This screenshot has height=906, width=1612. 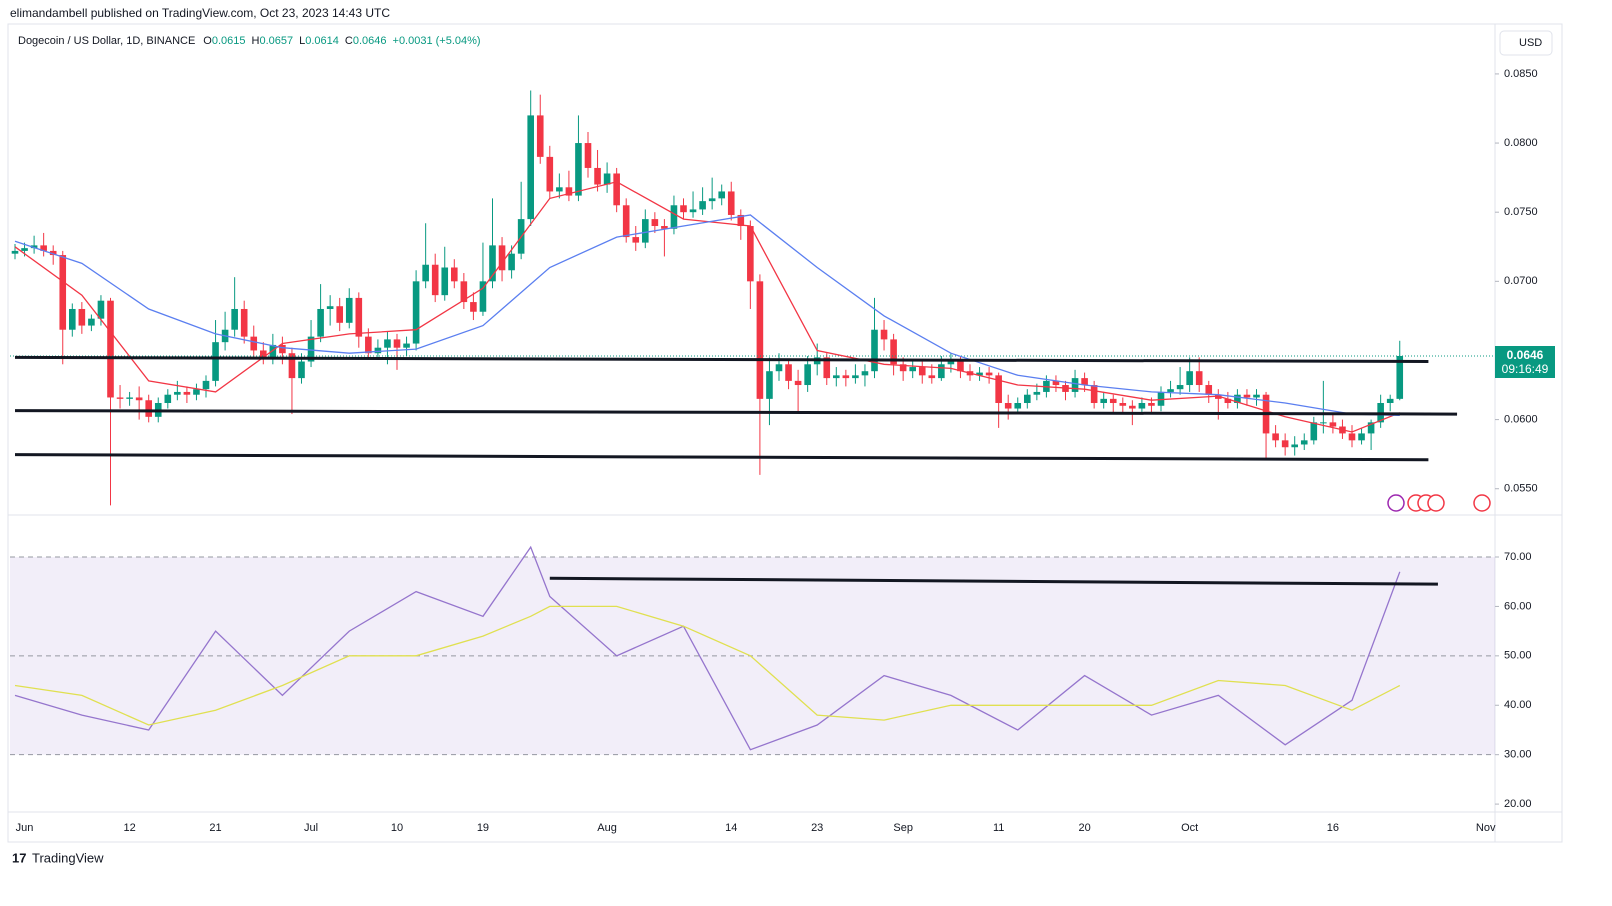 I want to click on line-series, so click(x=707, y=665).